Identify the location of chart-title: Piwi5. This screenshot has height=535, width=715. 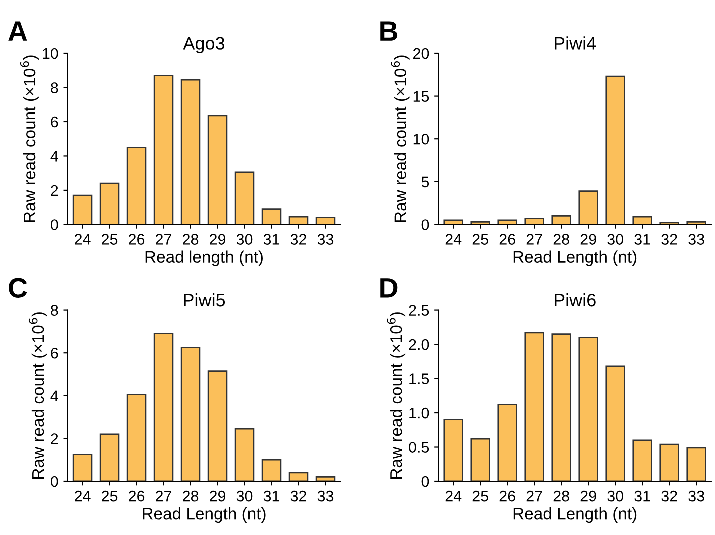
(205, 300).